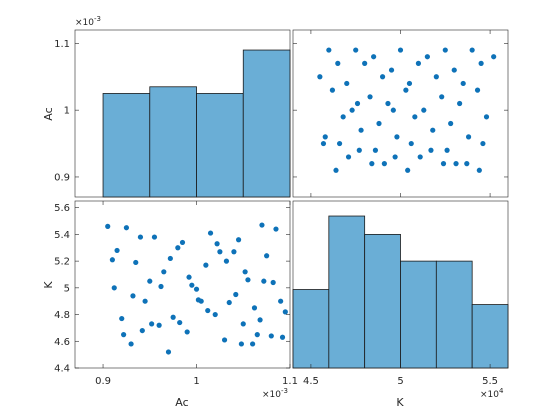 The image size is (560, 420). What do you see at coordinates (490, 381) in the screenshot?
I see `xtick-label: 5.5` at bounding box center [490, 381].